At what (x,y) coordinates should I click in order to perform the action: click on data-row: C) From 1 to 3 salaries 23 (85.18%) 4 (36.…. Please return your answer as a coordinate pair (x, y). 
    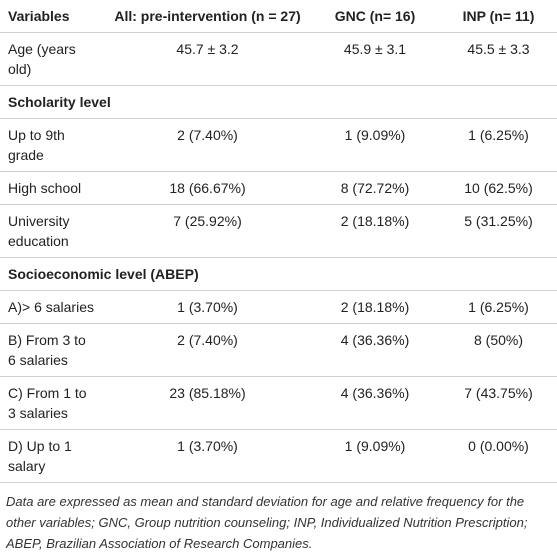
    Looking at the image, I should click on (278, 403).